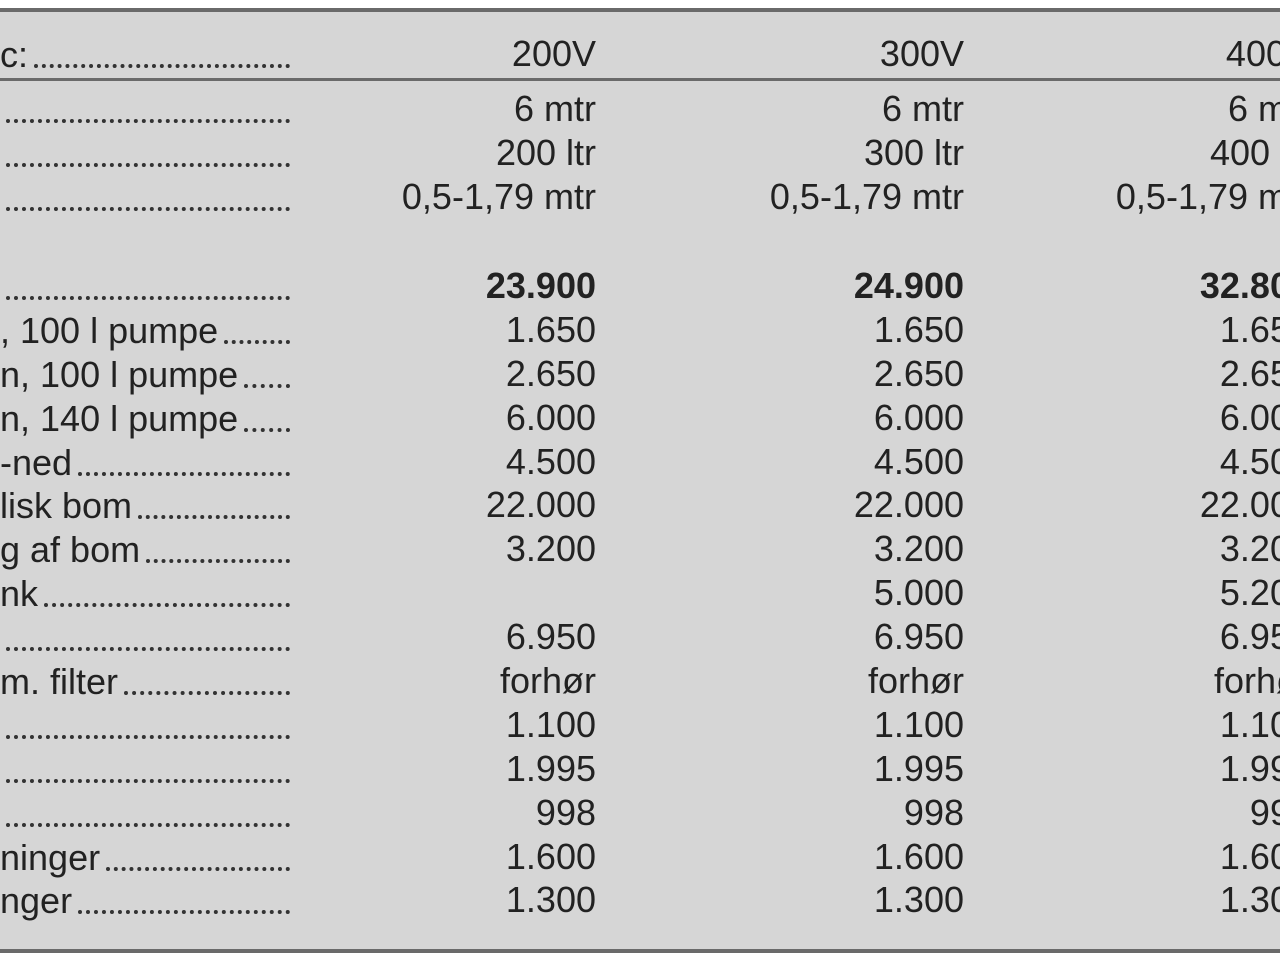  I want to click on label-text: ninger, so click(50, 857).